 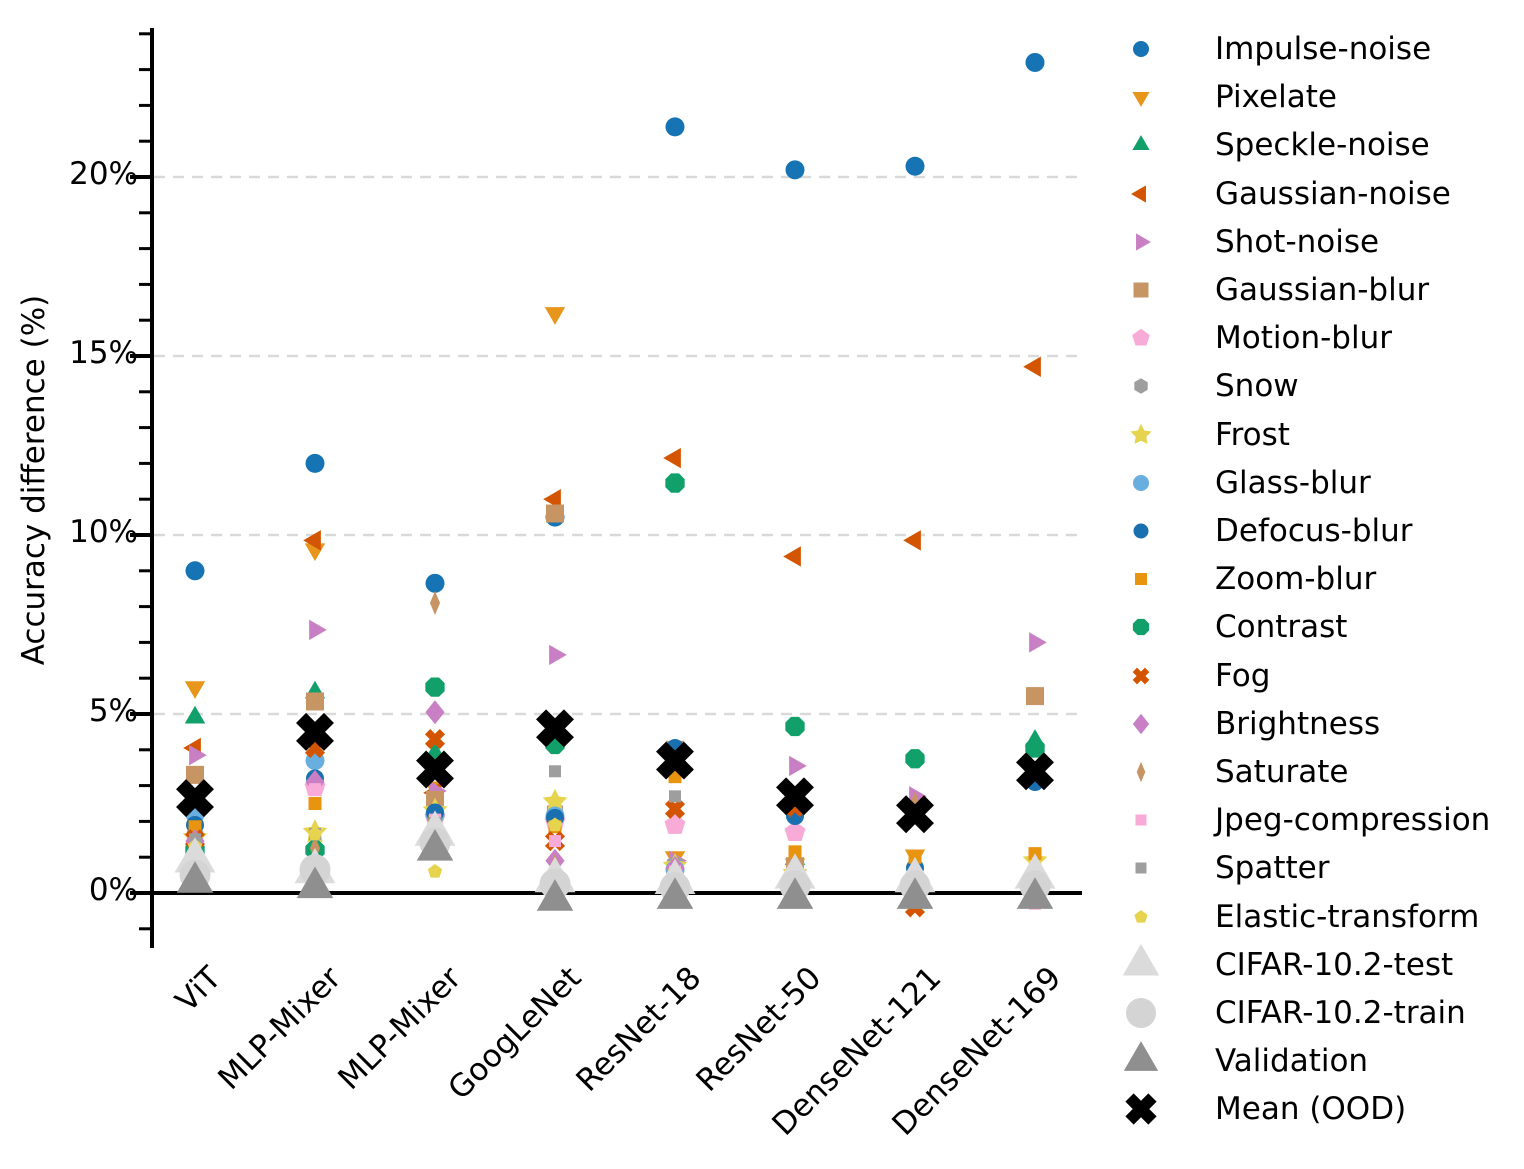 What do you see at coordinates (1303, 338) in the screenshot?
I see `legend-label-motion-blur: Motion-blur` at bounding box center [1303, 338].